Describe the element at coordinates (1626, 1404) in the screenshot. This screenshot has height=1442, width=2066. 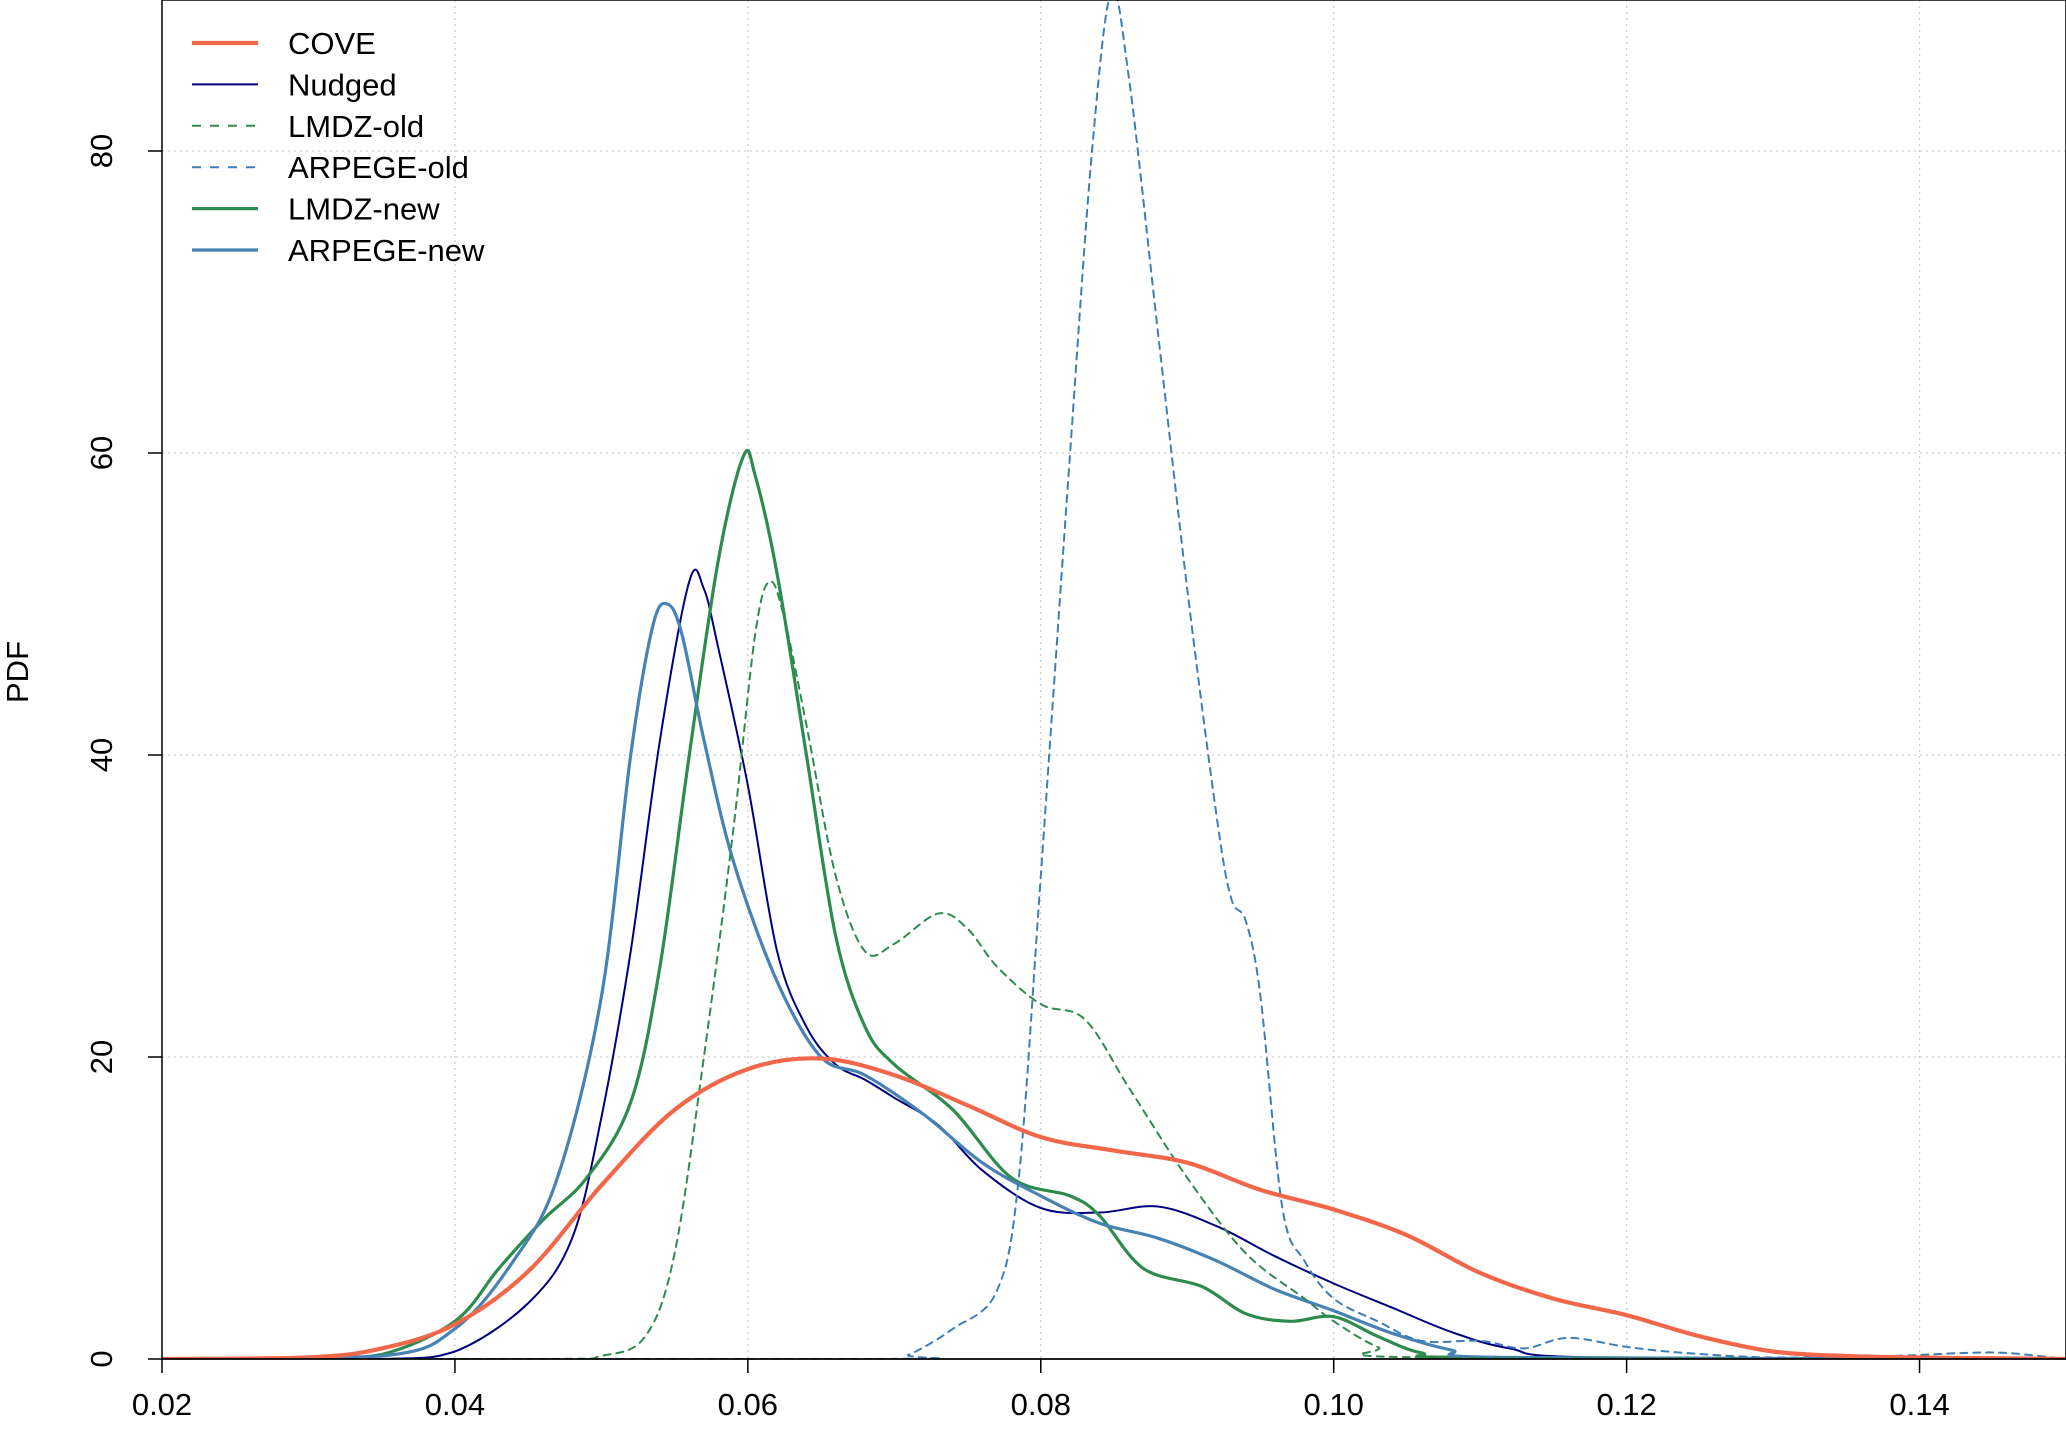
I see `x-tick-label: 0.12` at that location.